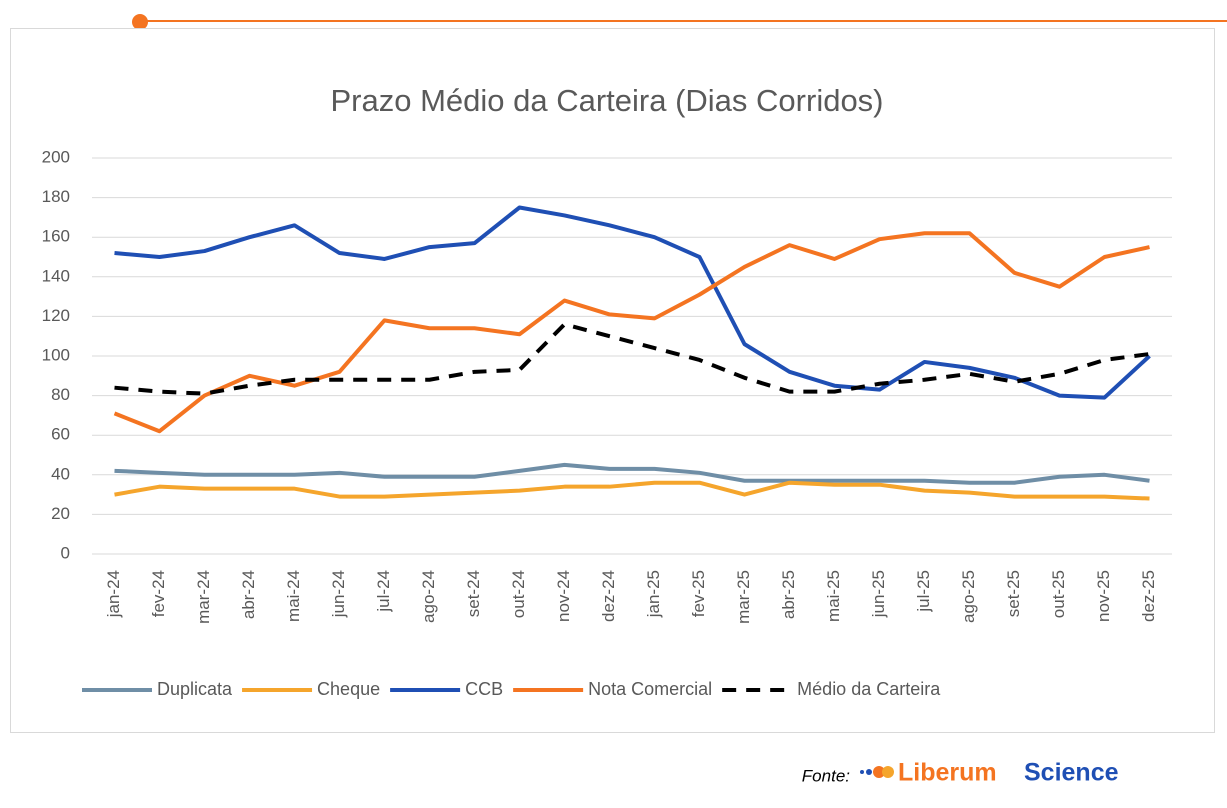 The width and height of the screenshot is (1227, 808). I want to click on x-tick-label: nov-25, so click(1103, 596).